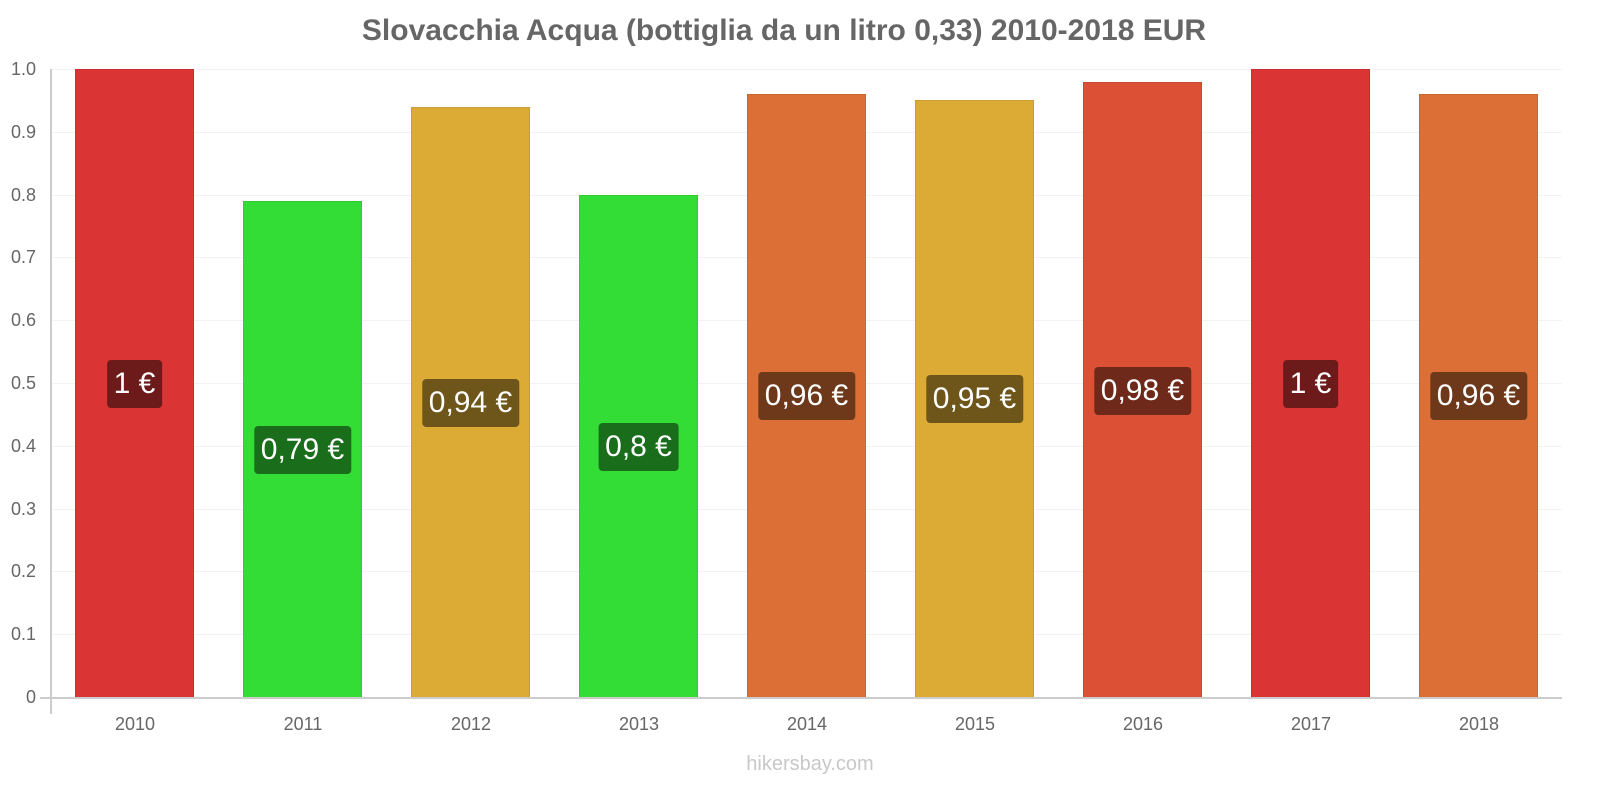 The height and width of the screenshot is (800, 1600). I want to click on bar-value-label: 0,79 €, so click(302, 450).